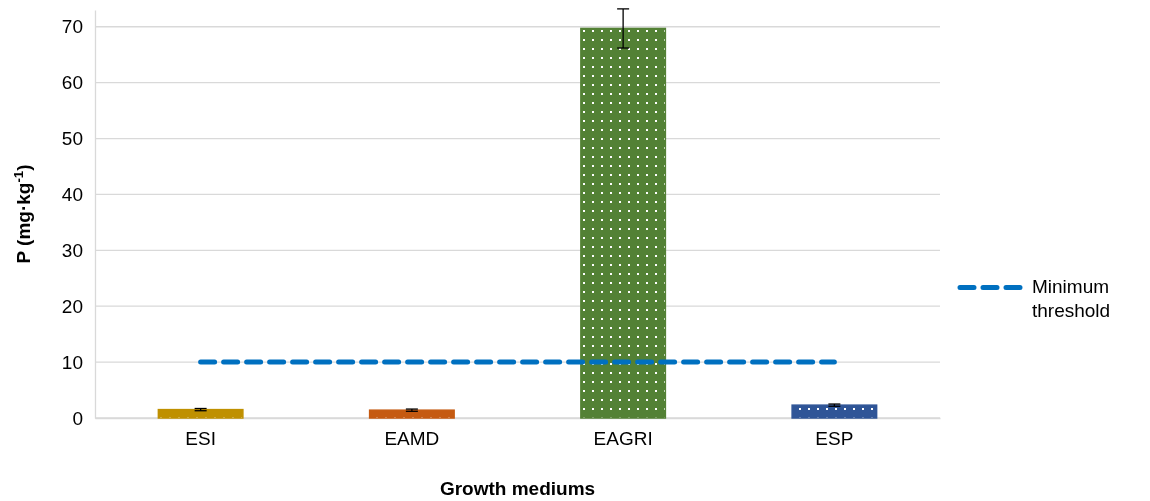  What do you see at coordinates (77, 418) in the screenshot?
I see `y-tick-label: 0` at bounding box center [77, 418].